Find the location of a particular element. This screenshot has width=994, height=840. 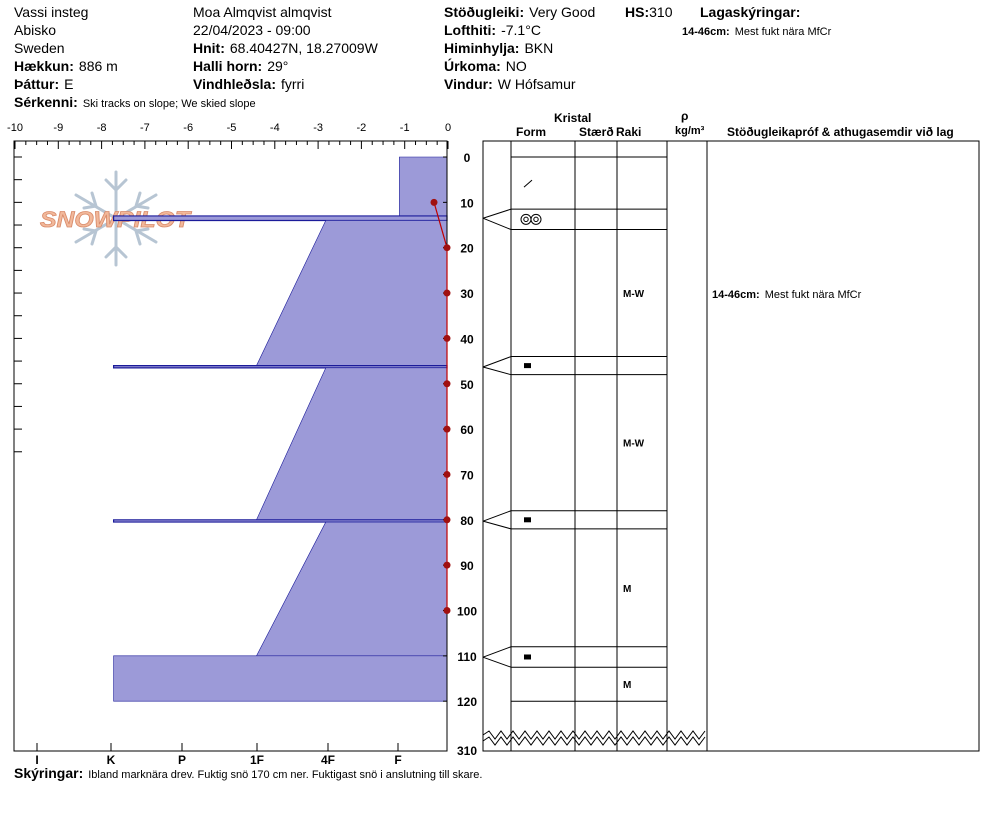

svg-text: HS:310 is located at coordinates (649, 12).